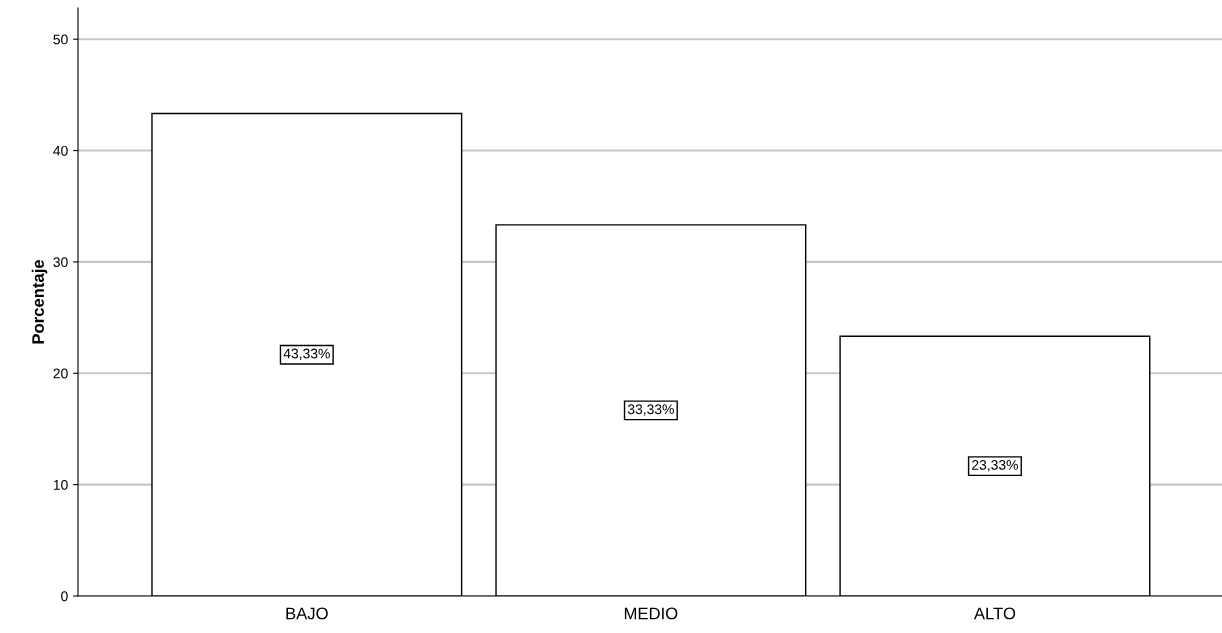 Image resolution: width=1222 pixels, height=633 pixels. I want to click on y-tick-label: 30, so click(60, 262).